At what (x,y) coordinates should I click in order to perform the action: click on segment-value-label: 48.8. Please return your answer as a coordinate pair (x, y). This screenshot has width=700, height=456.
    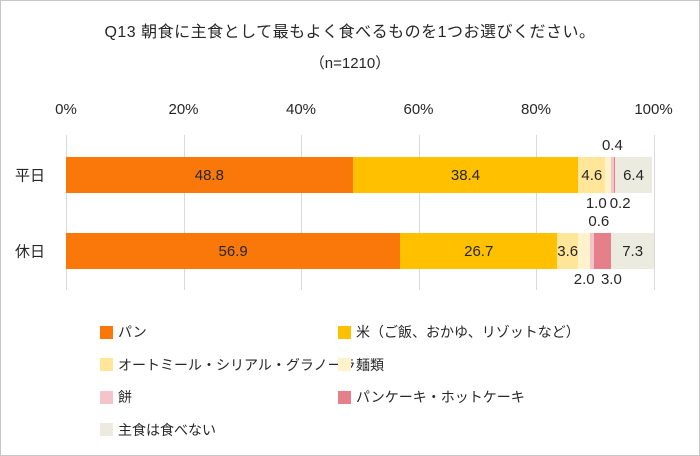
    Looking at the image, I should click on (209, 175).